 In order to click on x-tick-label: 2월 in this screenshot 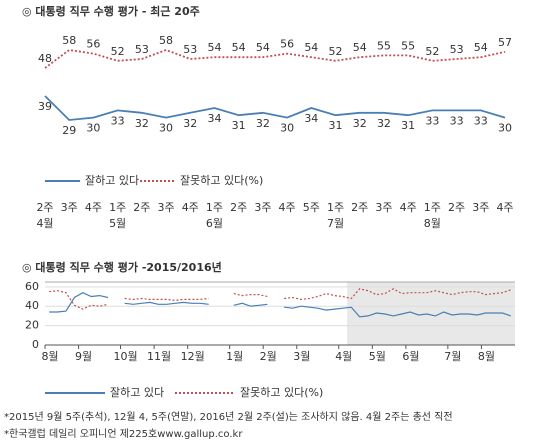, I will do `click(268, 356)`.